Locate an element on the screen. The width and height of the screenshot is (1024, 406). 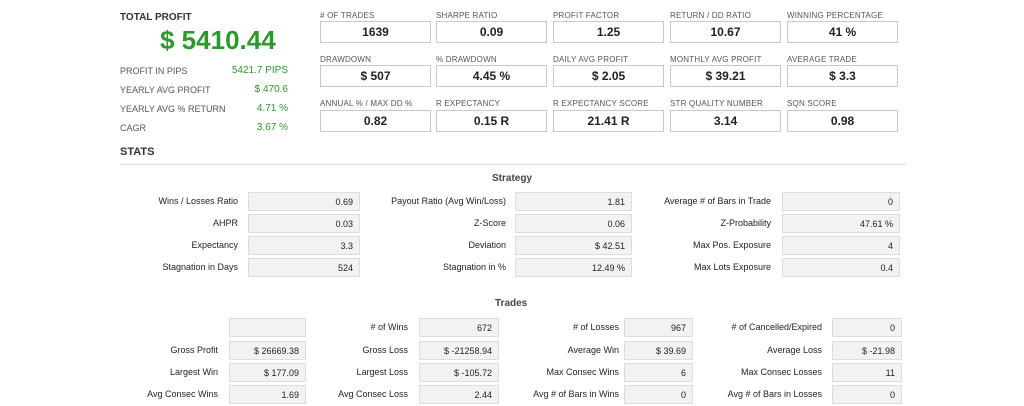
summary-label: PROFIT IN PIPS is located at coordinates (154, 71).